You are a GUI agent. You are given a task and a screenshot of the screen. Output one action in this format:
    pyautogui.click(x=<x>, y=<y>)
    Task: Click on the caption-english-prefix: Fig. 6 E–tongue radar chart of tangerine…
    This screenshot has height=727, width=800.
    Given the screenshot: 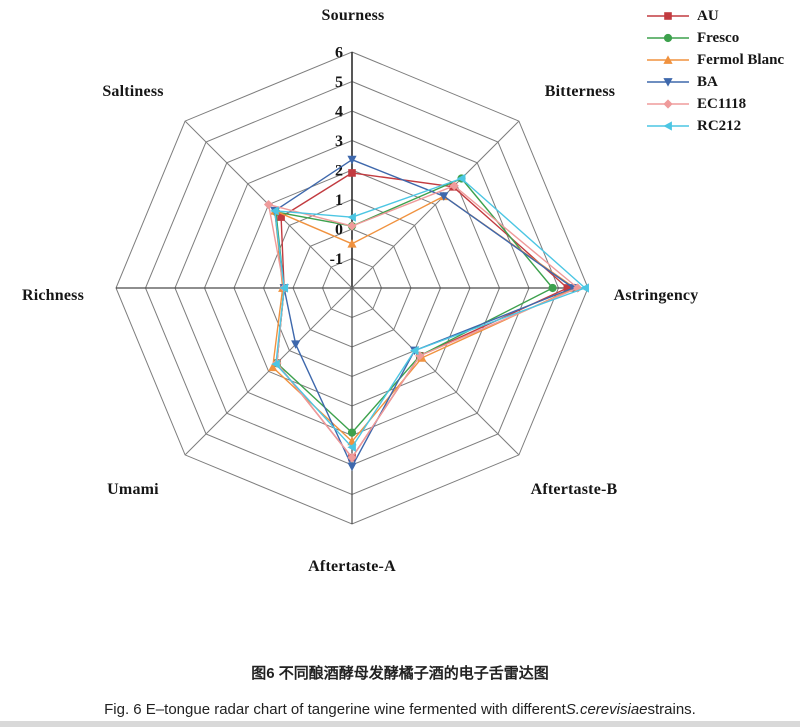 What is the action you would take?
    pyautogui.click(x=335, y=709)
    